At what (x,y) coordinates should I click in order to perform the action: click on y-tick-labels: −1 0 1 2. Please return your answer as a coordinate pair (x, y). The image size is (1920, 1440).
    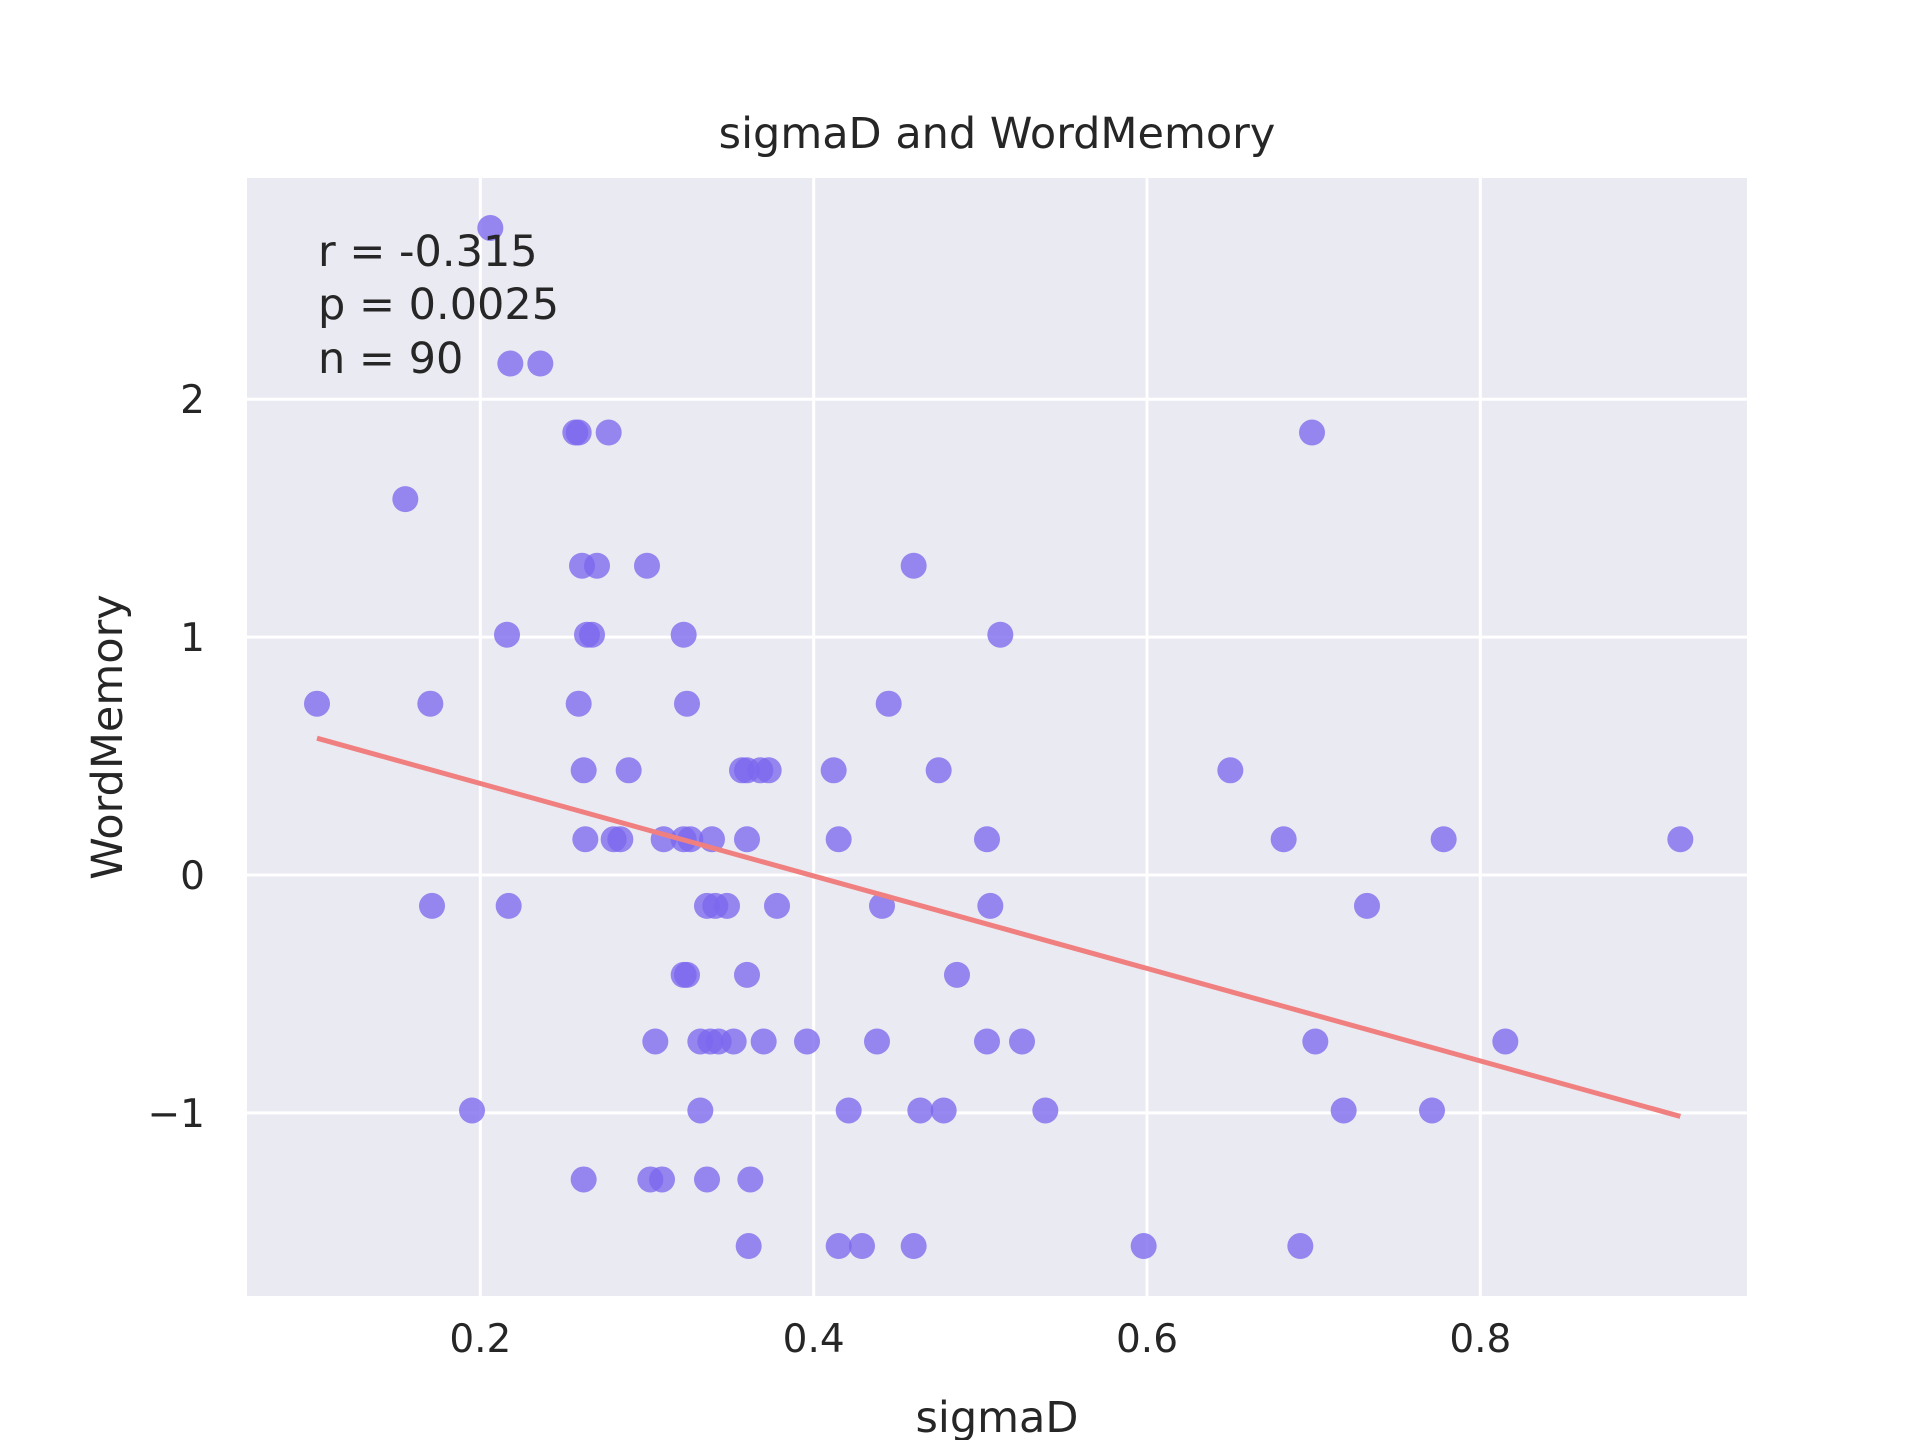
    Looking at the image, I should click on (177, 757).